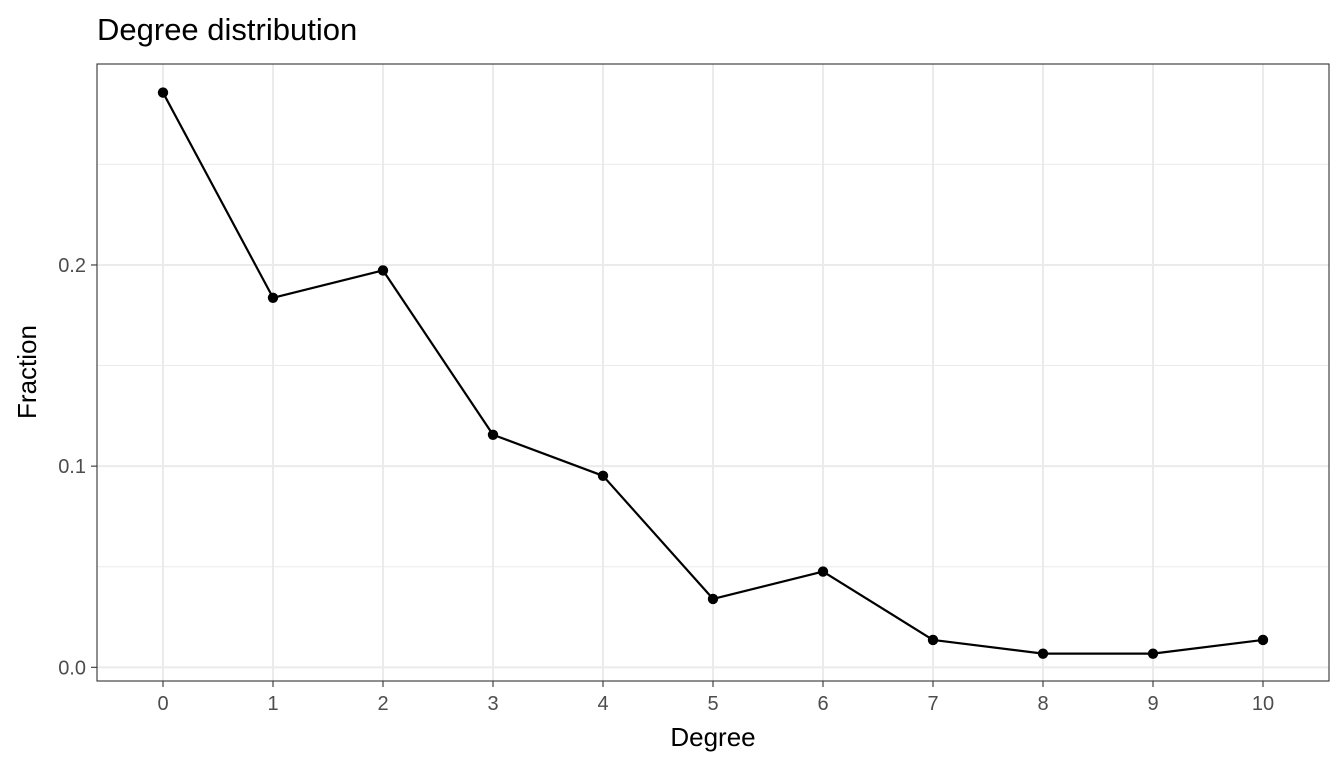 This screenshot has height=768, width=1344. What do you see at coordinates (1042, 704) in the screenshot?
I see `x-tick-label-8: 8` at bounding box center [1042, 704].